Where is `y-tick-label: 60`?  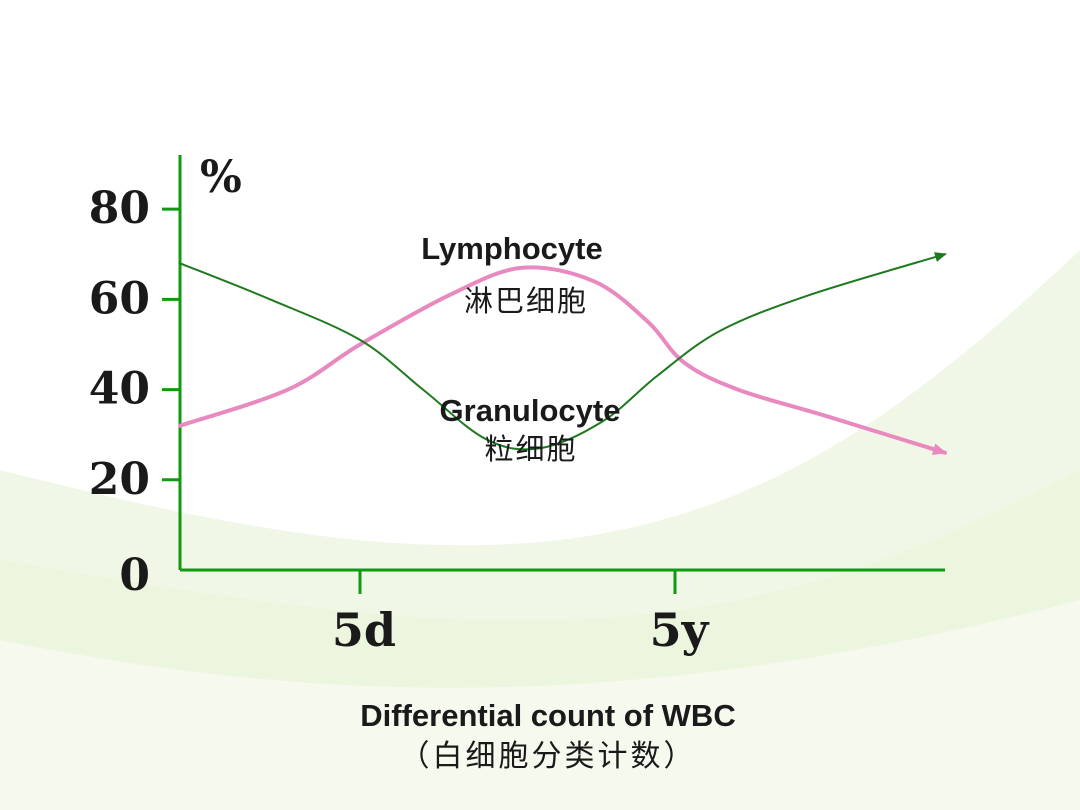
y-tick-label: 60 is located at coordinates (119, 298).